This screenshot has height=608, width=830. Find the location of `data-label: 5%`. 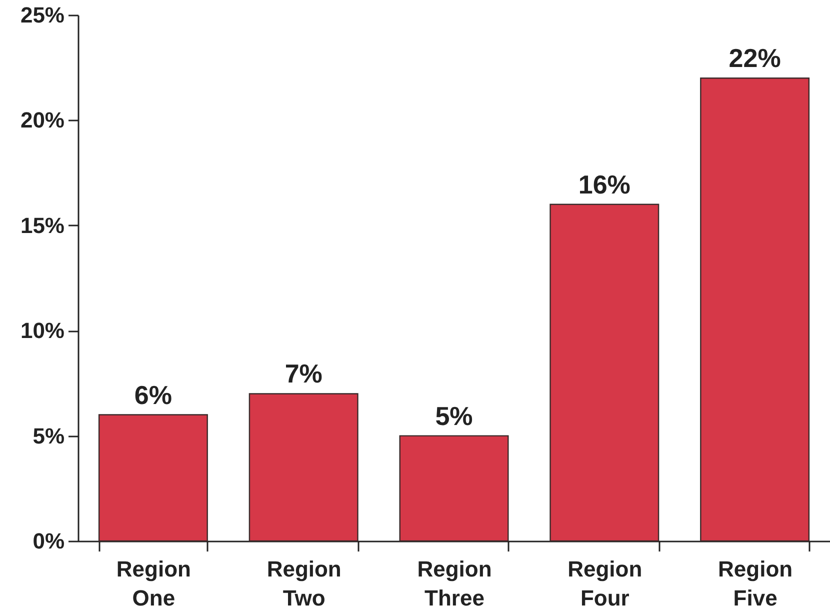

data-label: 5% is located at coordinates (454, 415).